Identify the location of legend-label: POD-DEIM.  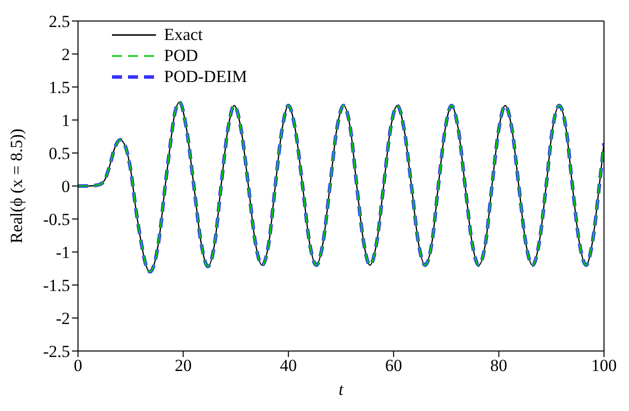
(206, 76).